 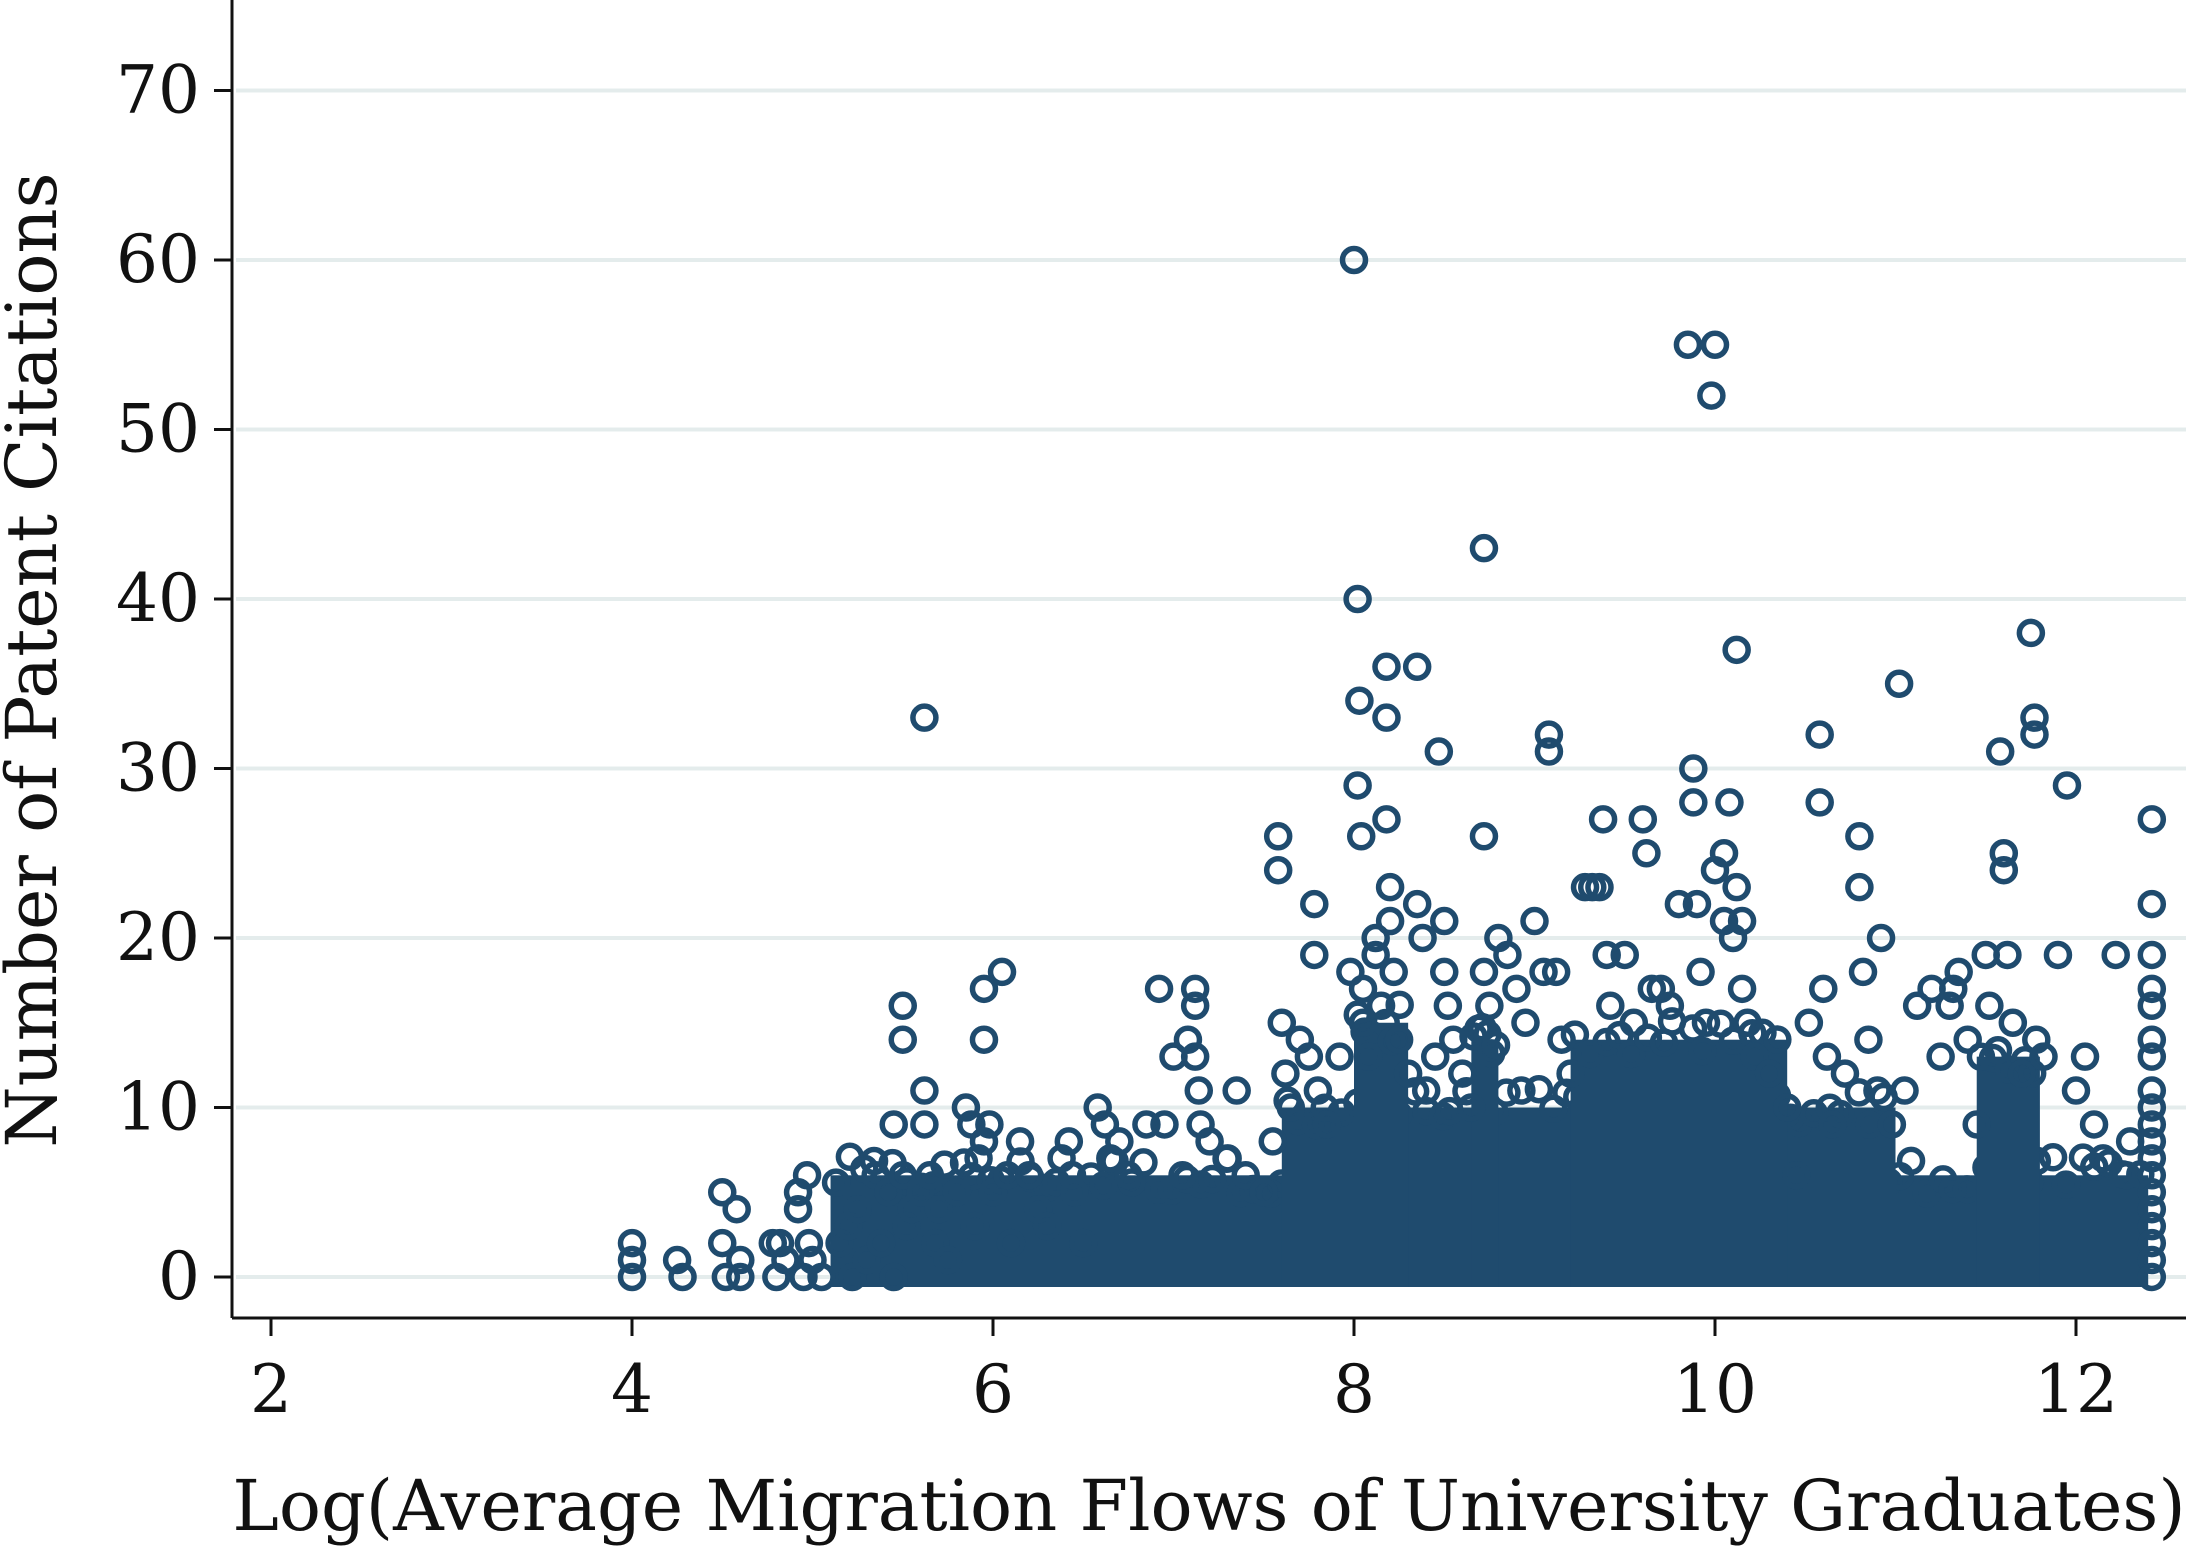 I want to click on x-tick-label: 12, so click(x=2076, y=1389).